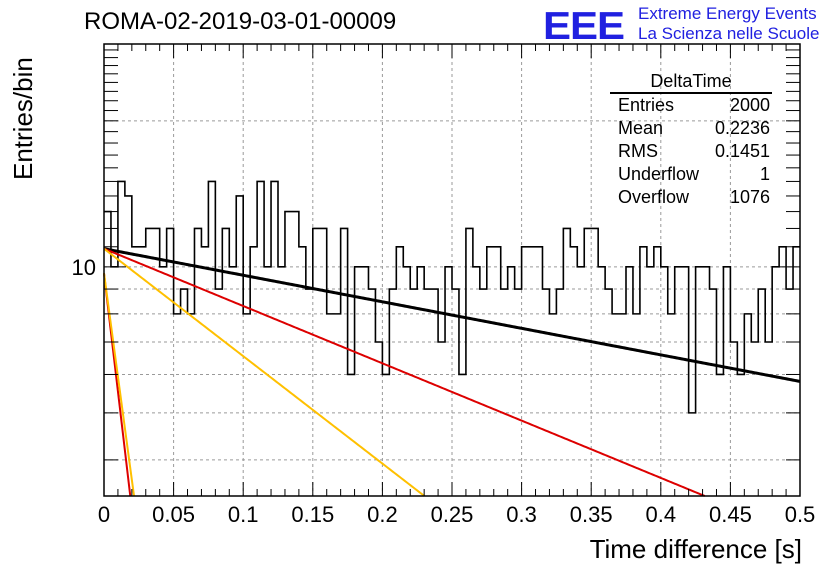 The image size is (836, 572). What do you see at coordinates (694, 197) in the screenshot?
I see `stats-row-overflow: Overflow 1076` at bounding box center [694, 197].